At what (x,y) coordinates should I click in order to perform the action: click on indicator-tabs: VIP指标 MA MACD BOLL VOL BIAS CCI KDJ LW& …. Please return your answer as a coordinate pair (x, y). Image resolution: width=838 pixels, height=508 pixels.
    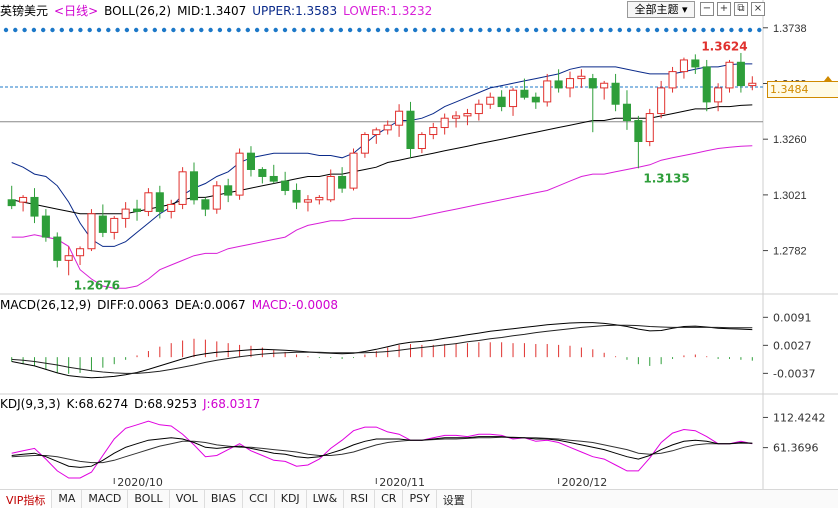
    Looking at the image, I should click on (419, 498).